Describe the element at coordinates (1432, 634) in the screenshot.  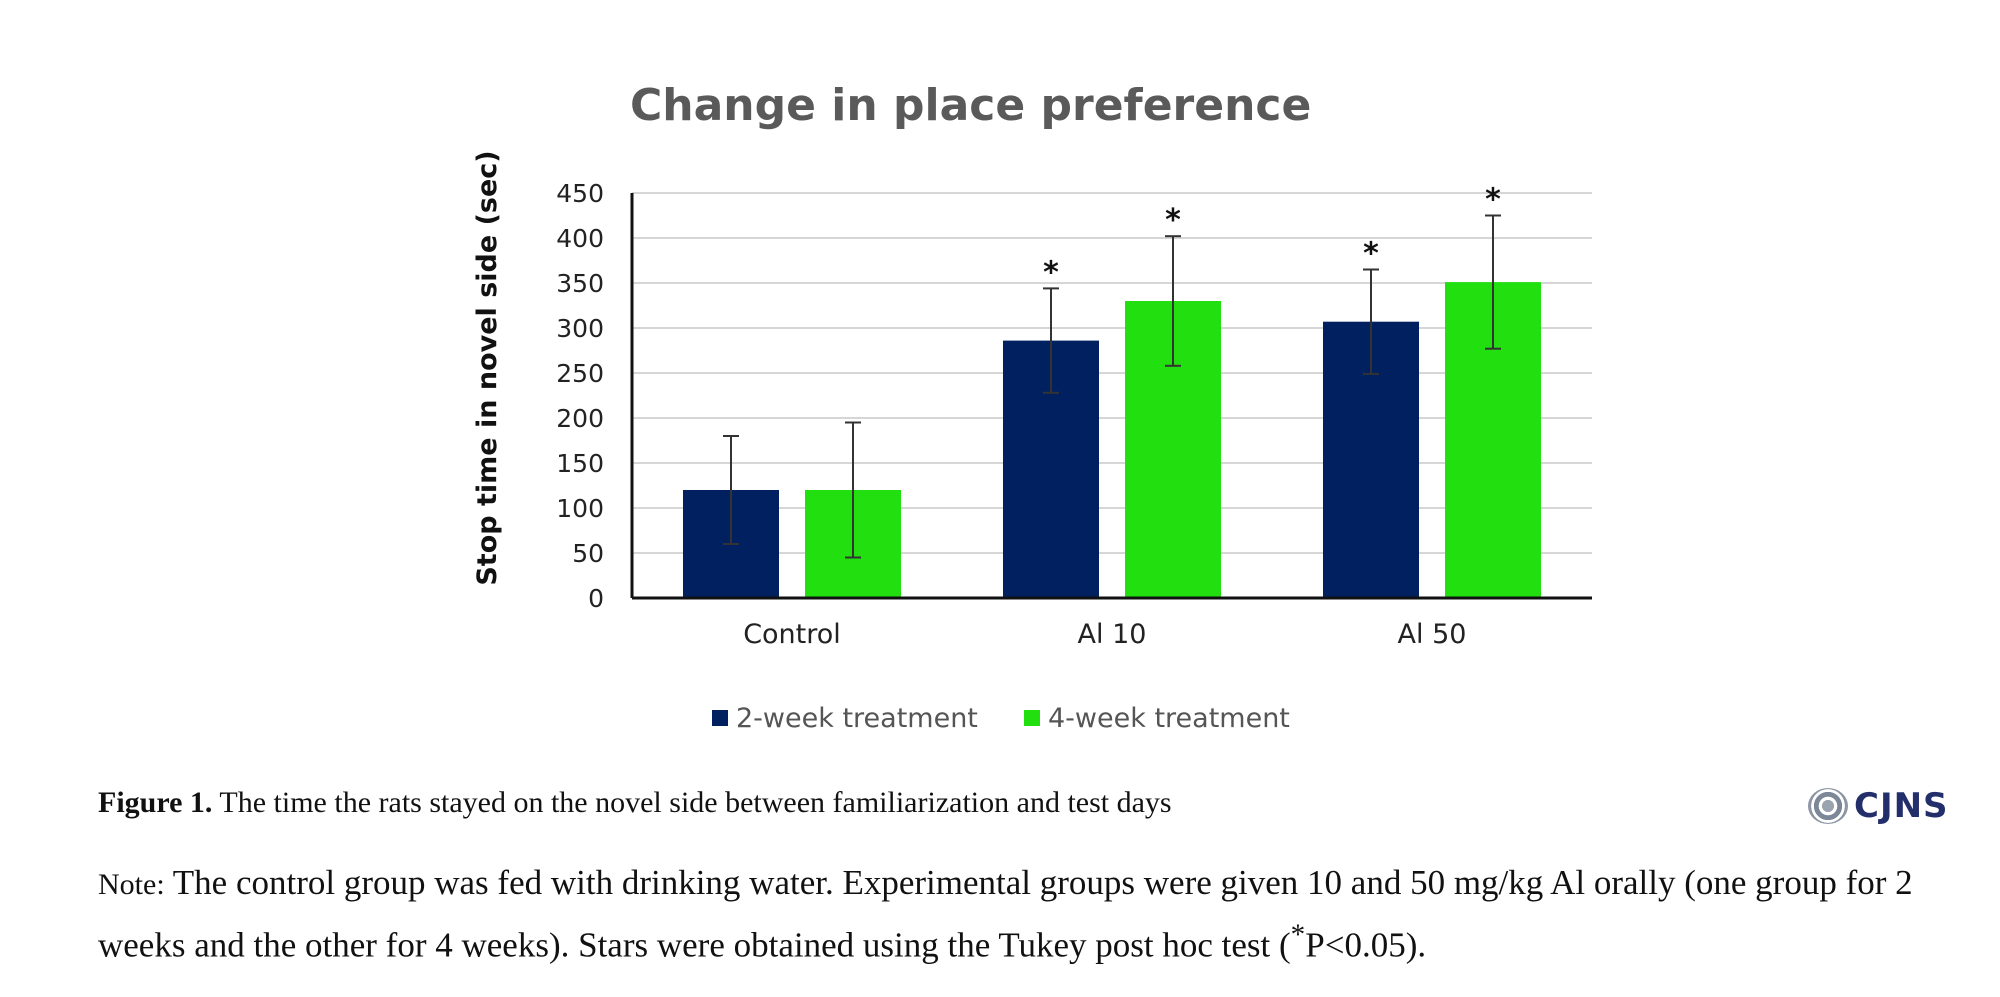
I see `x-category-label: Al 50` at that location.